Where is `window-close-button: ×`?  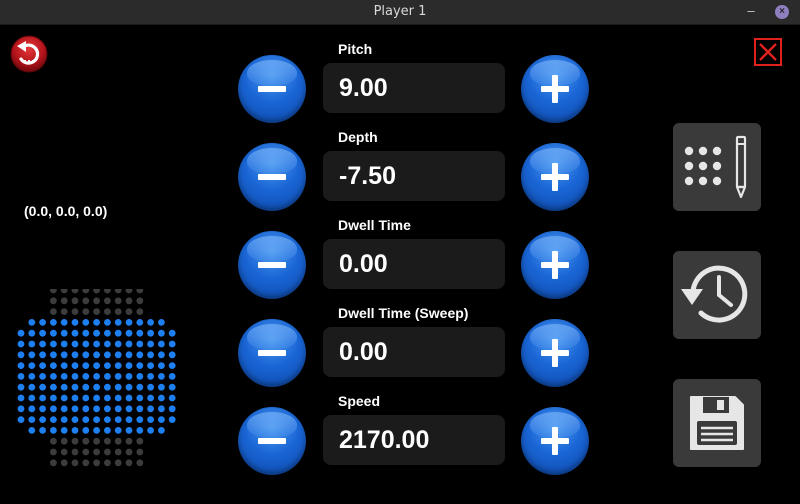 window-close-button: × is located at coordinates (782, 12).